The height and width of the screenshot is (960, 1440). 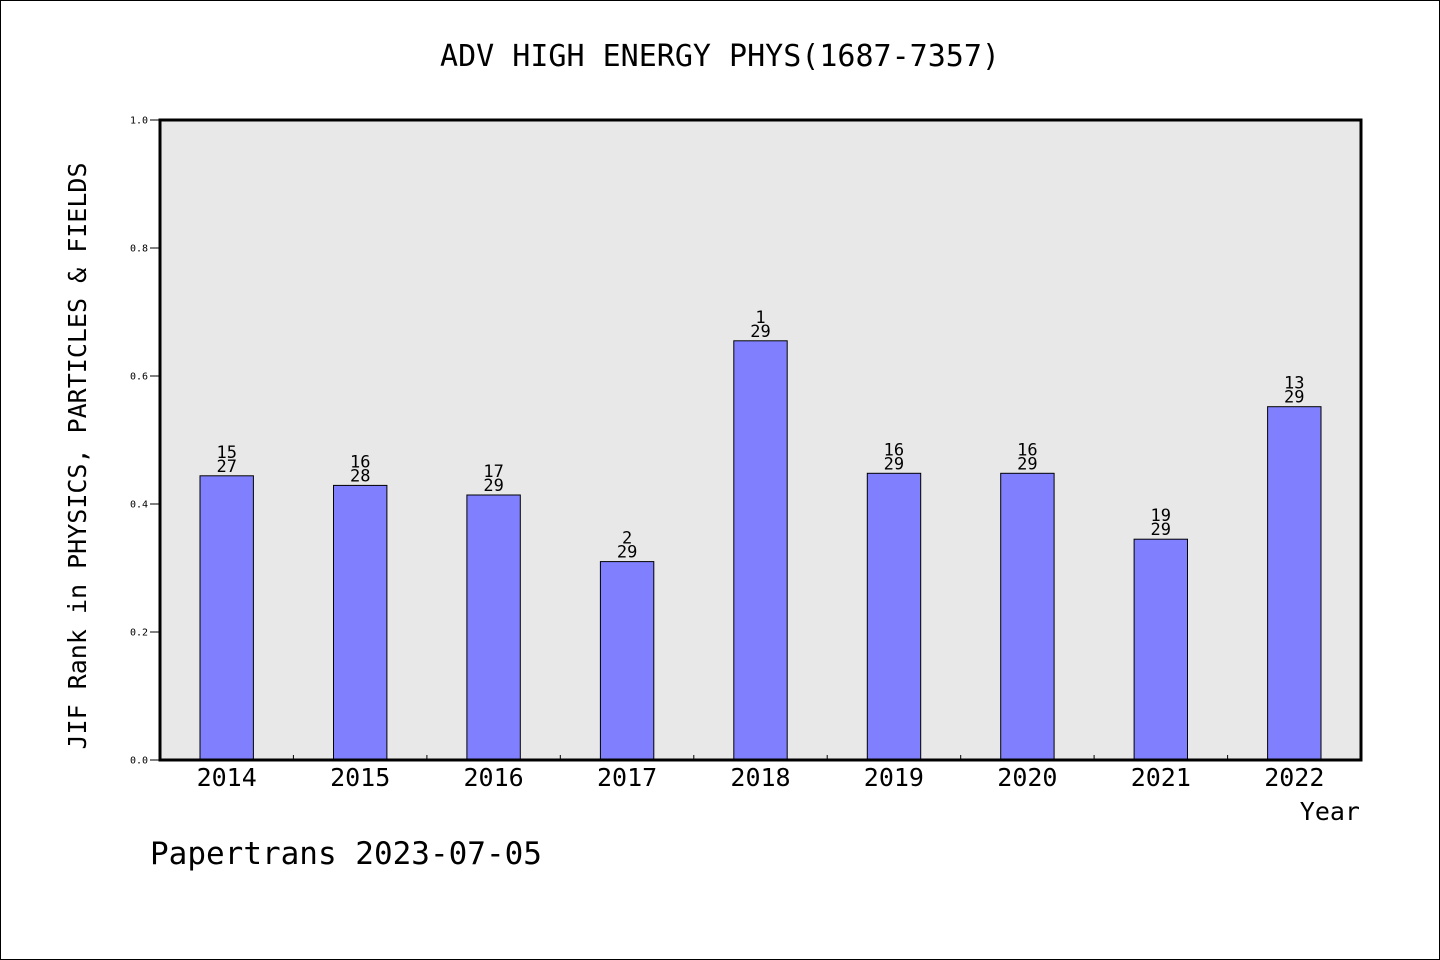 I want to click on x-tick-label-2014: 2014, so click(x=227, y=777).